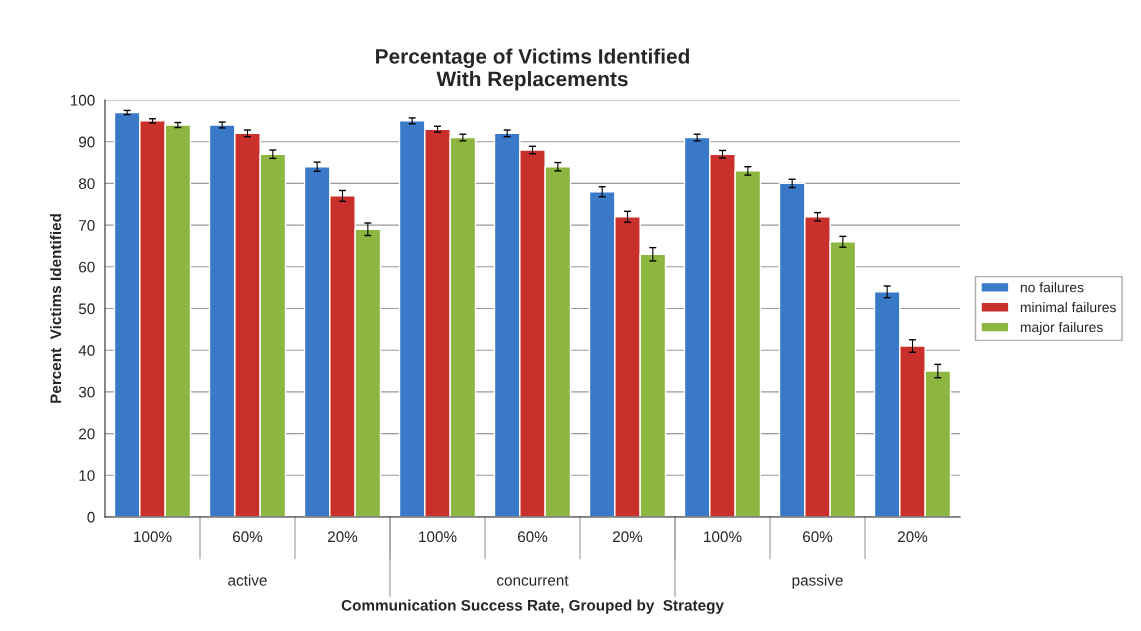 Image resolution: width=1141 pixels, height=631 pixels. Describe the element at coordinates (1061, 328) in the screenshot. I see `legend-label: major failures` at that location.